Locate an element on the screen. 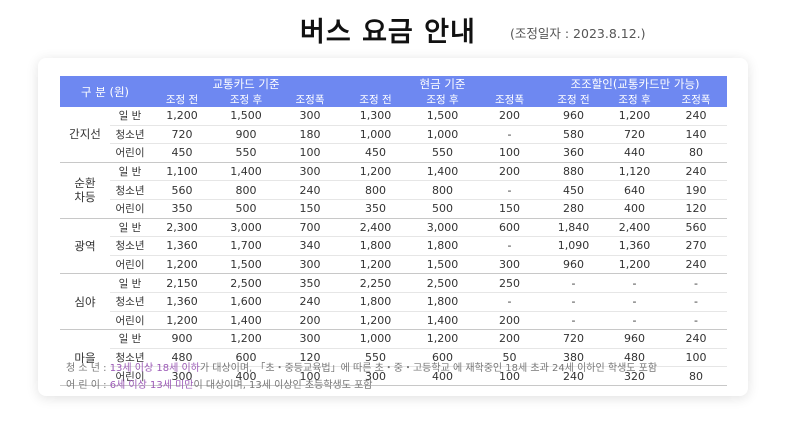 The height and width of the screenshot is (428, 800). table-row: 청소년 1,360 1,600 240 1,800 1,800- - - - is located at coordinates (394, 302).